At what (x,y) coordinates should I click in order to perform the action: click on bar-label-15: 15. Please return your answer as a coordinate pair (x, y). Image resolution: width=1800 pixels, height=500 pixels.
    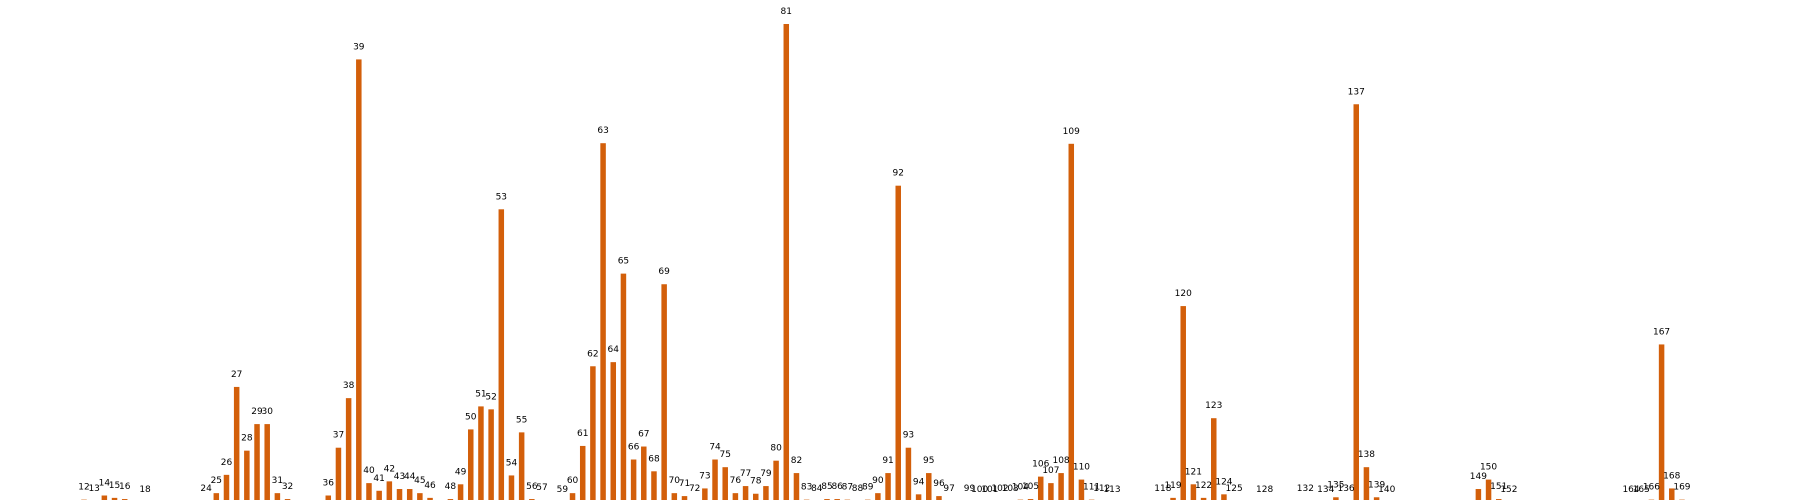
    Looking at the image, I should click on (114, 486).